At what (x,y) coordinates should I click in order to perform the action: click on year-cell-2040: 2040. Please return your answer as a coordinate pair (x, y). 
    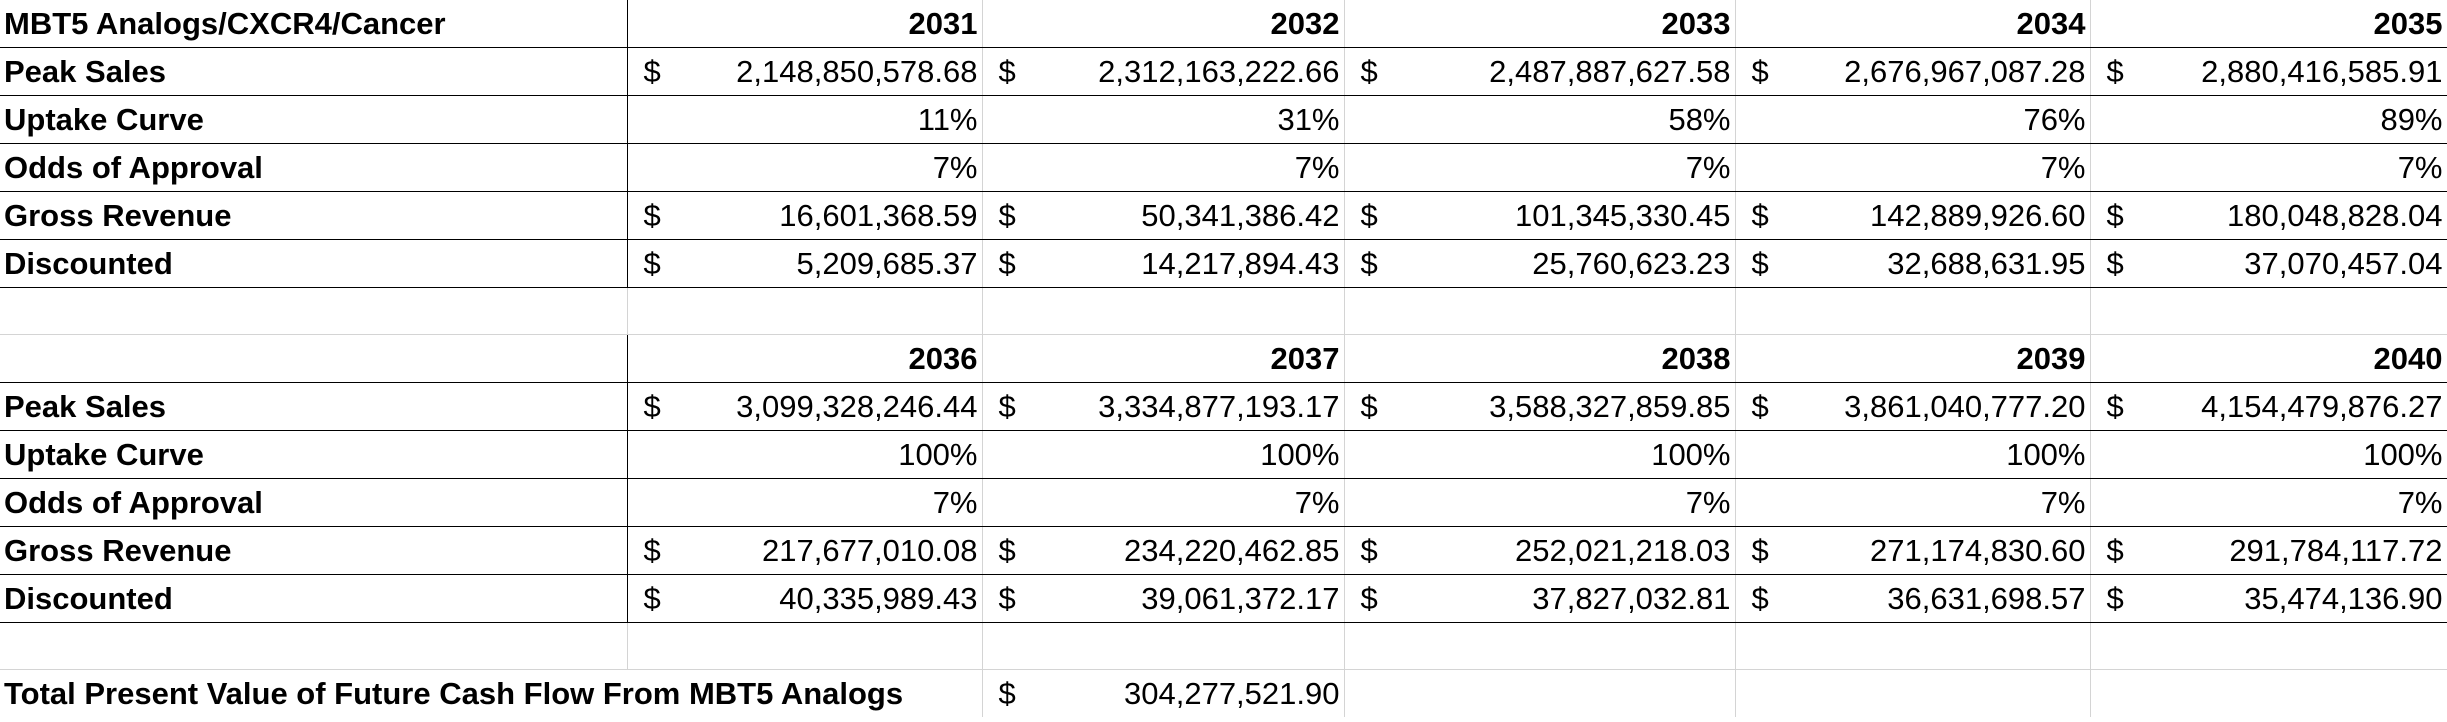
    Looking at the image, I should click on (2268, 358).